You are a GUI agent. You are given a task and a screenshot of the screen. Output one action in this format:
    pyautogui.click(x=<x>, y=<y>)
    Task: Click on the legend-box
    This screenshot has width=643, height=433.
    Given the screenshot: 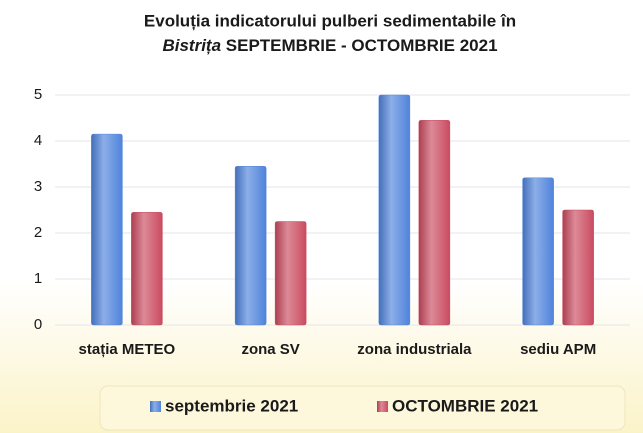 What is the action you would take?
    pyautogui.click(x=362, y=408)
    